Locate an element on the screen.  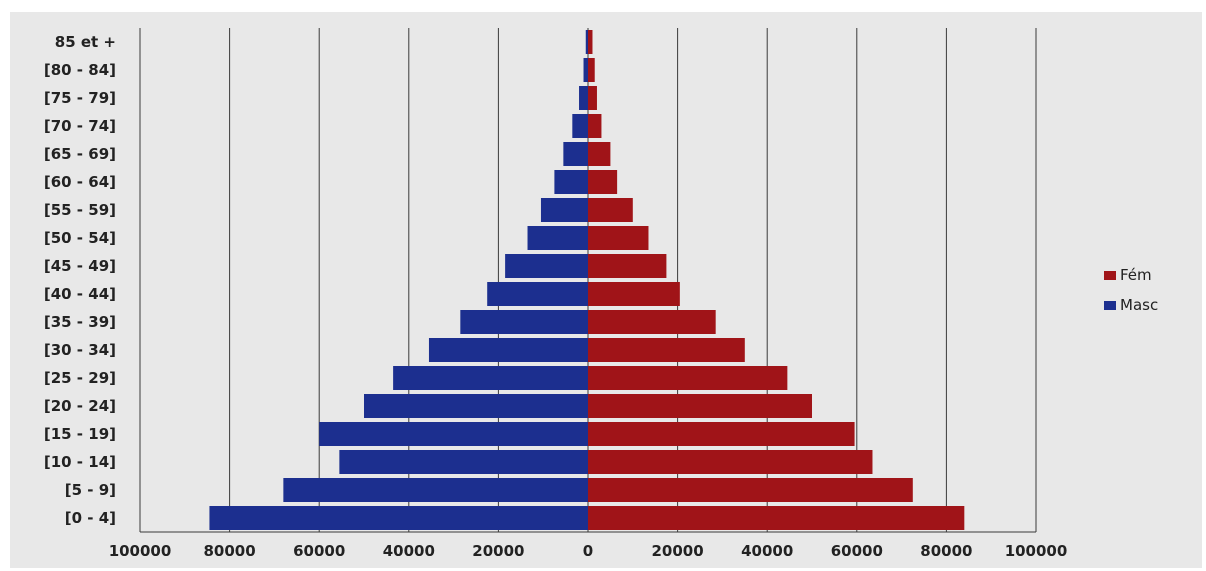
category-label: [40 - 44] is located at coordinates (80, 294).